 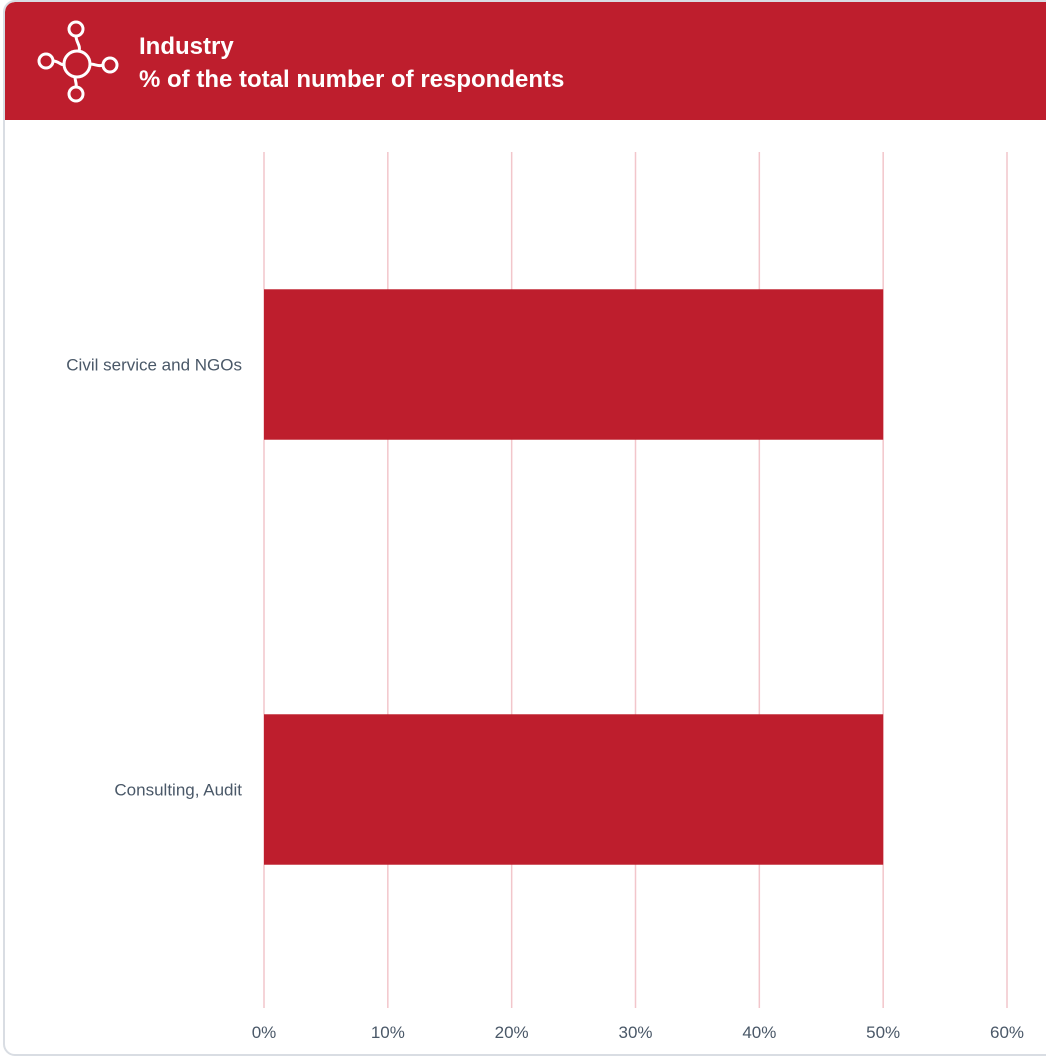 I want to click on x-tick-label: 0%, so click(x=264, y=1032).